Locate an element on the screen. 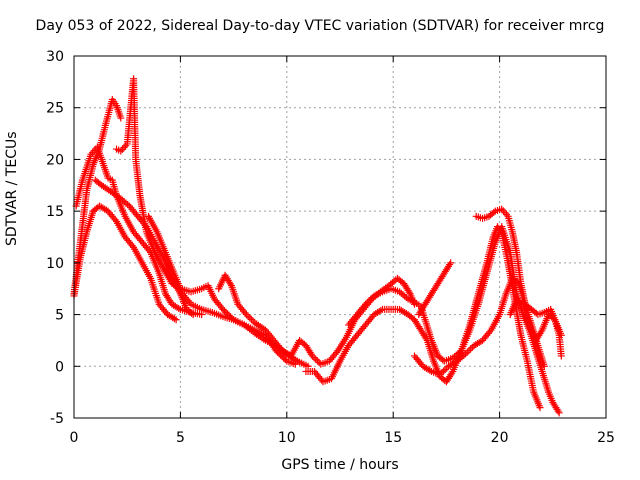 Image resolution: width=640 pixels, height=480 pixels. y-axis-label: SDTVAR / TECUs is located at coordinates (12, 188).